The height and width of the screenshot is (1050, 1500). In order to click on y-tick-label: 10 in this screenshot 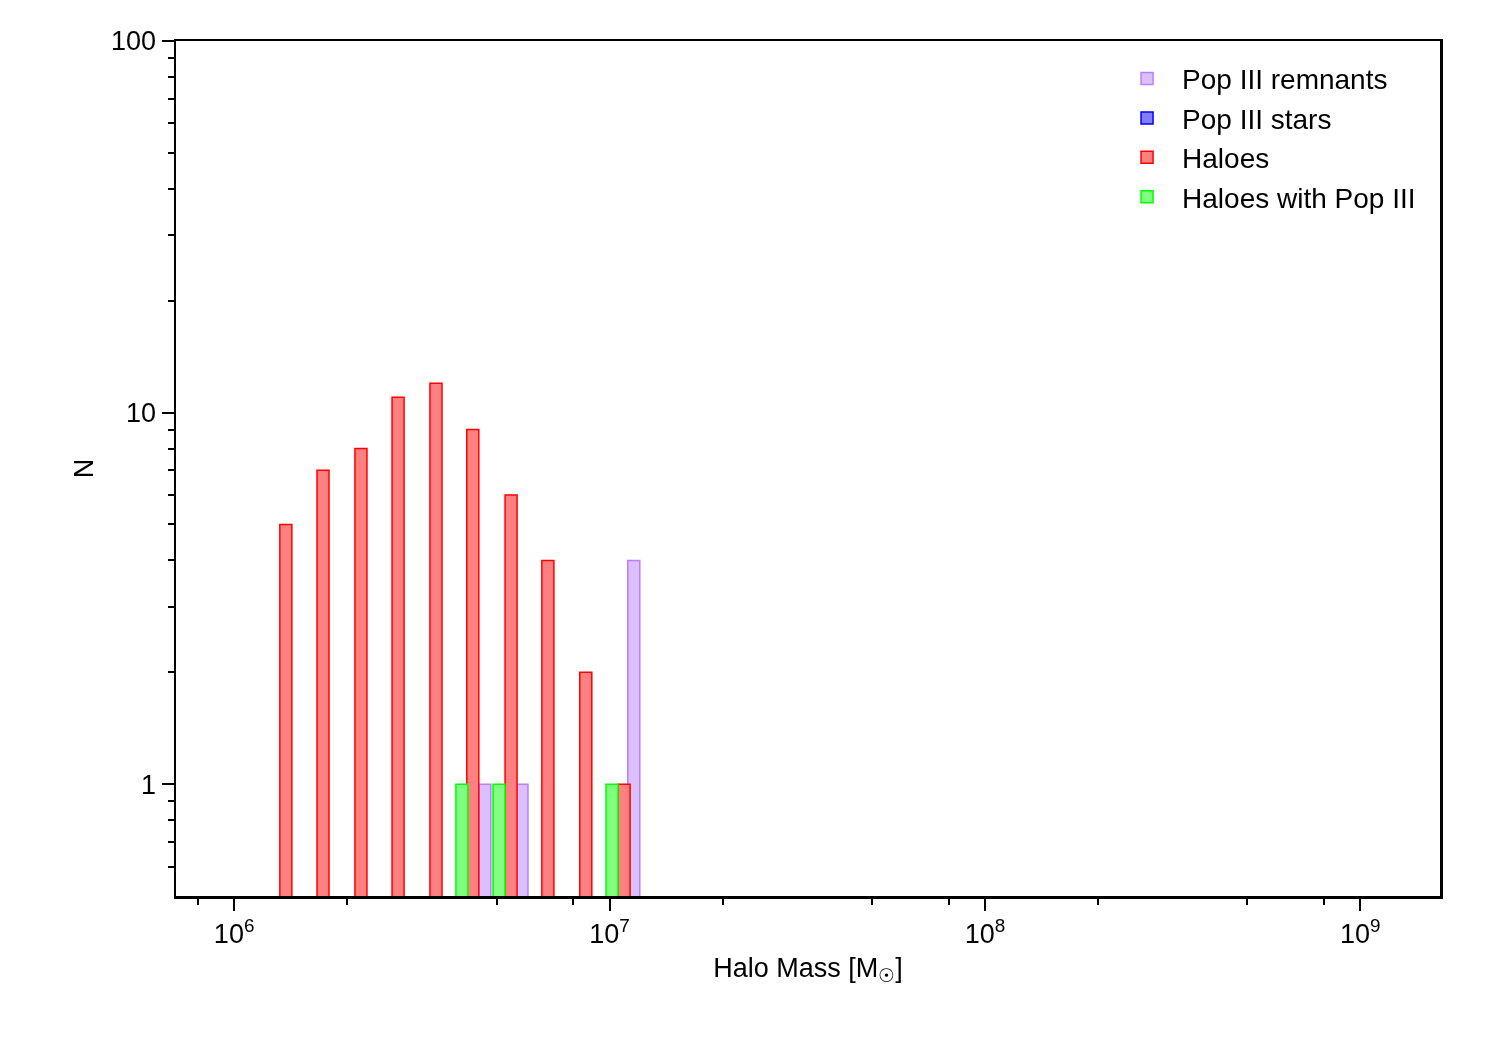, I will do `click(141, 413)`.